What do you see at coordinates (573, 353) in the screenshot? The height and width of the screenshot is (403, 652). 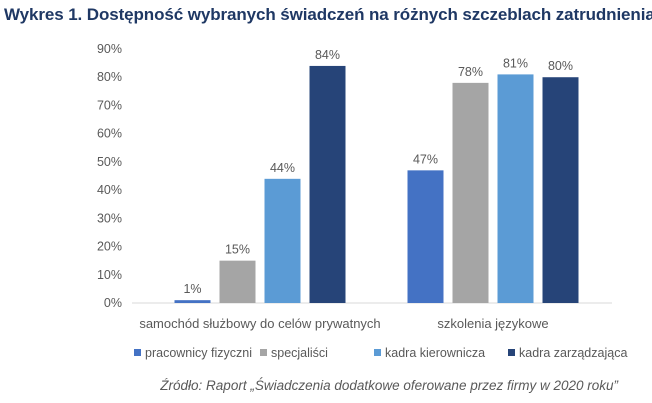 I see `legend-label: kadra zarządzająca` at bounding box center [573, 353].